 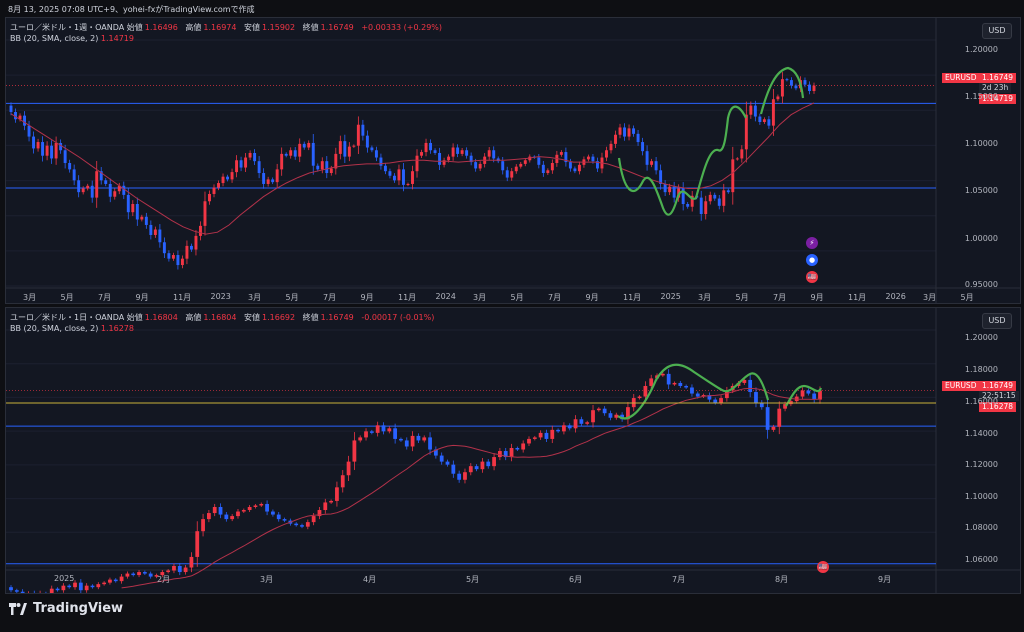 What do you see at coordinates (782, 90) in the screenshot?
I see `highlight-curve` at bounding box center [782, 90].